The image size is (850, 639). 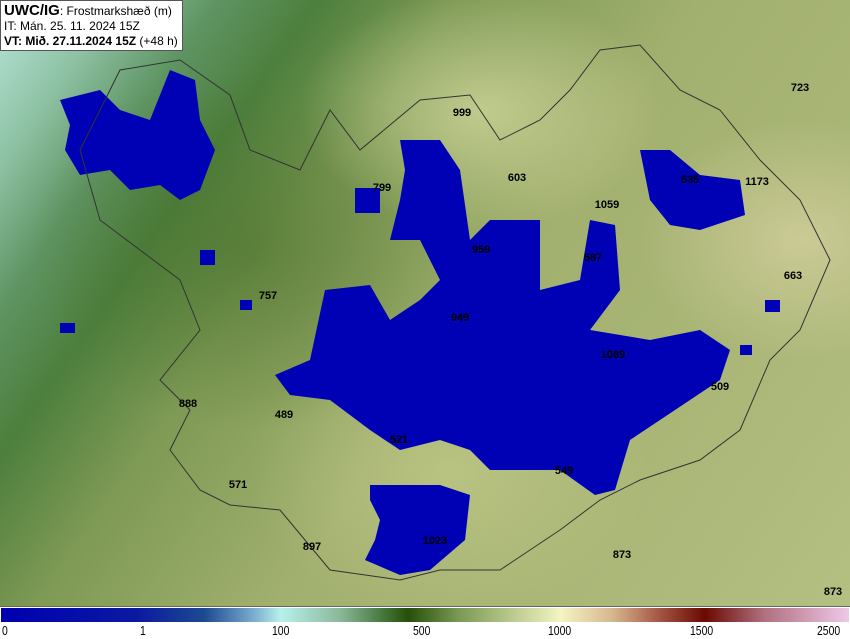 I want to click on model-name: UWC/IG, so click(x=32, y=10).